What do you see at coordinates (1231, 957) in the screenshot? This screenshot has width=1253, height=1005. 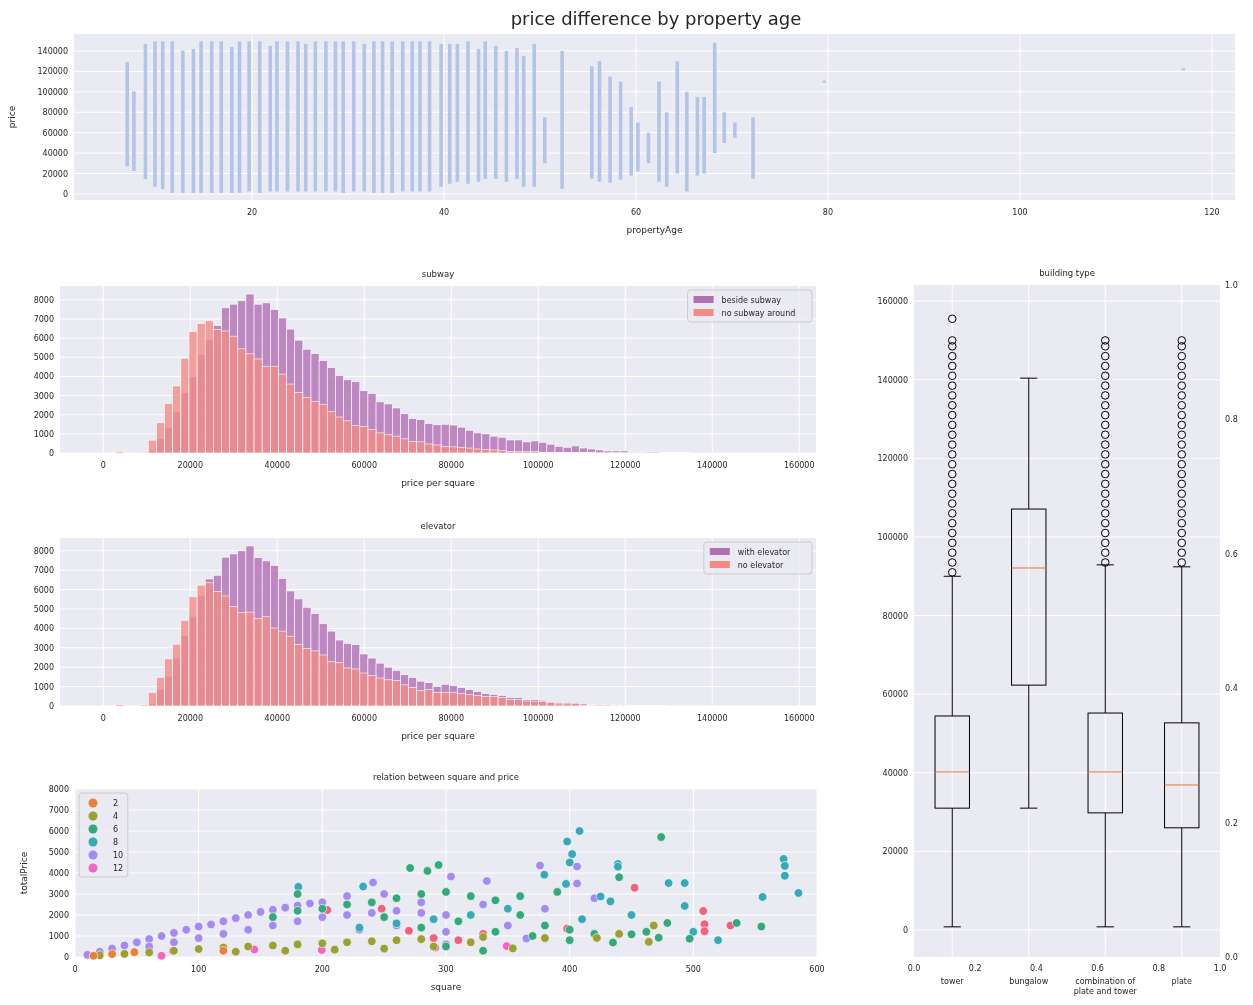 I see `y2-tick-label: 0.0` at bounding box center [1231, 957].